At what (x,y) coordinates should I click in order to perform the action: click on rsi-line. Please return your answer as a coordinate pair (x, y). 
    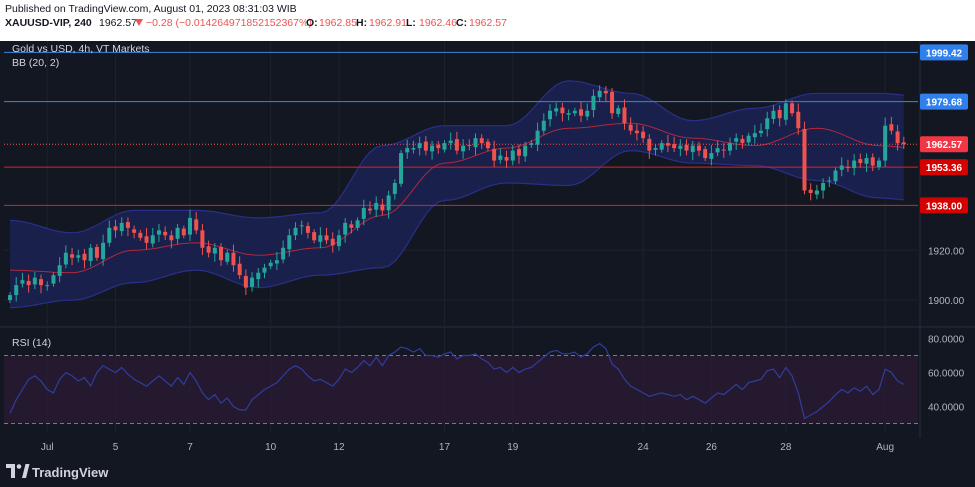
    Looking at the image, I should click on (457, 381).